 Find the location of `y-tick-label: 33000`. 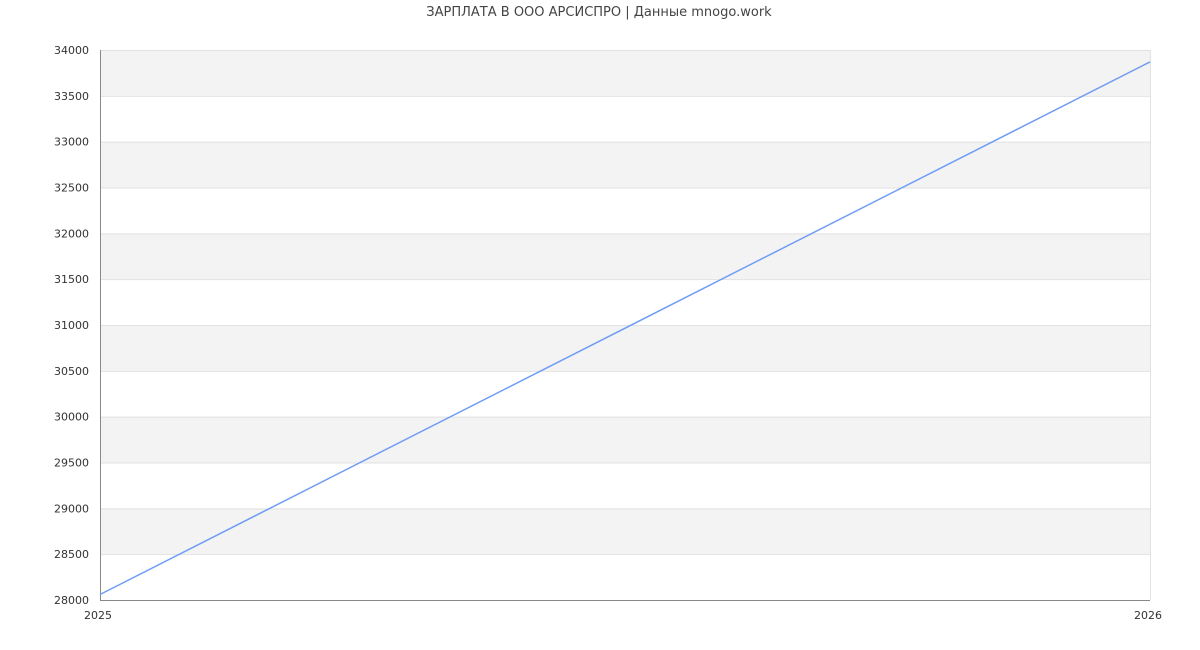

y-tick-label: 33000 is located at coordinates (71, 142).